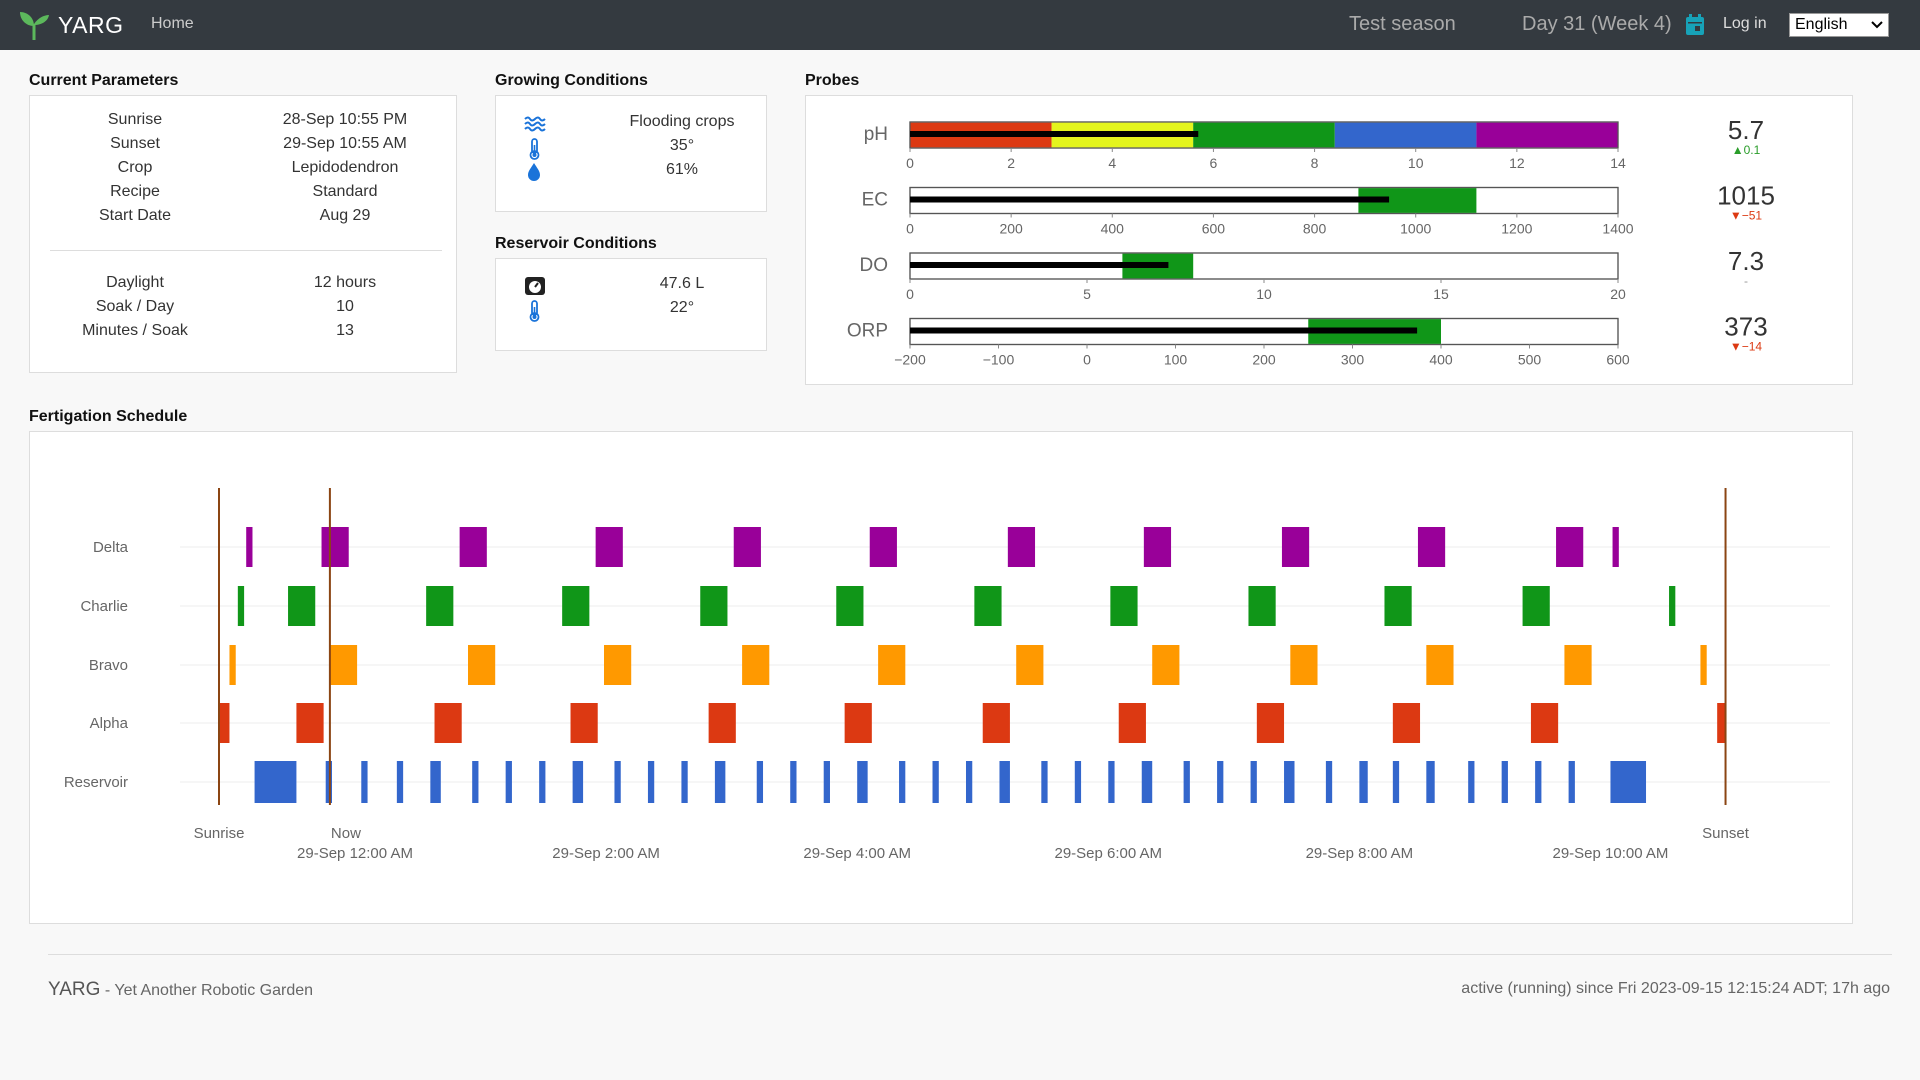 This screenshot has width=1920, height=1080. What do you see at coordinates (1402, 24) in the screenshot?
I see `season-name: Test season` at bounding box center [1402, 24].